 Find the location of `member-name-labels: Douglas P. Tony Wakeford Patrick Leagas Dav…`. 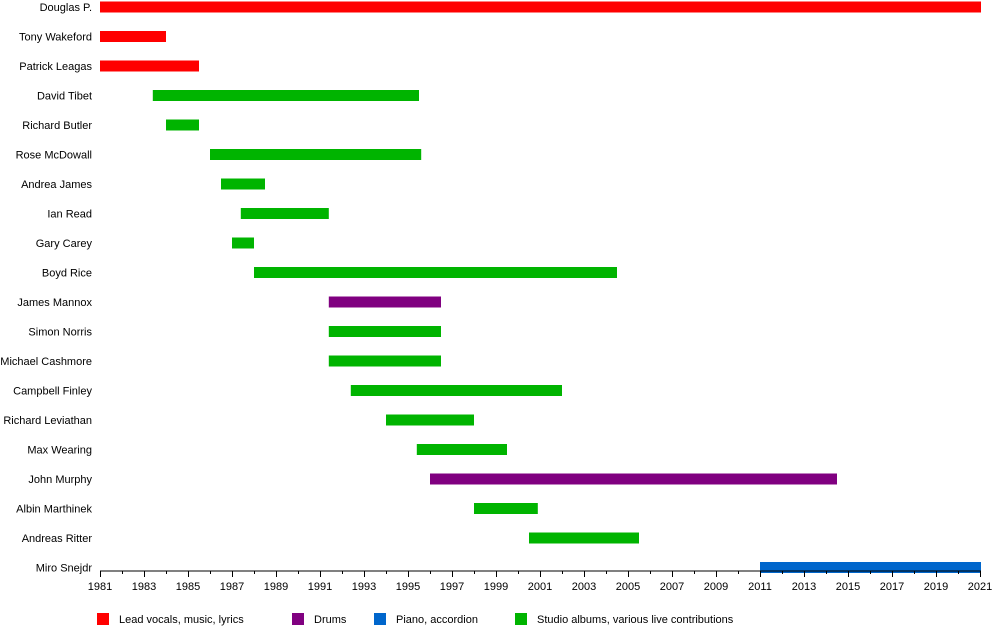

member-name-labels: Douglas P. Tony Wakeford Patrick Leagas Dav… is located at coordinates (46, 288).